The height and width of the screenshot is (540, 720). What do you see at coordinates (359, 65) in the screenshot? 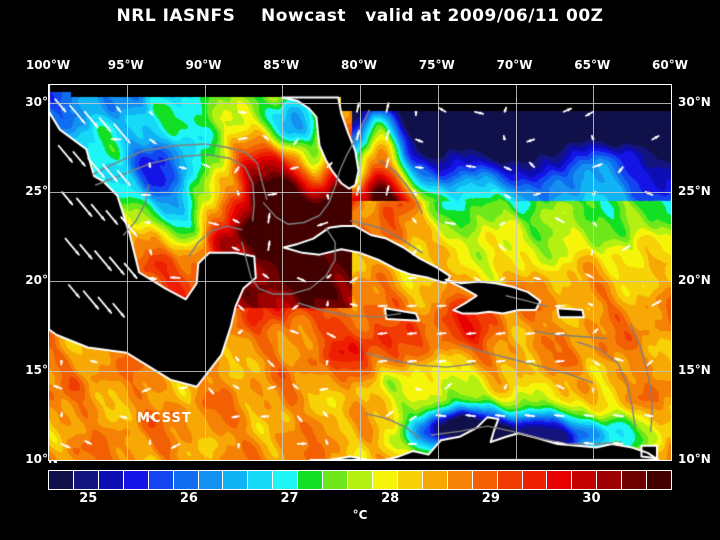
I see `lon-tick-label-4: 80°W` at bounding box center [359, 65].